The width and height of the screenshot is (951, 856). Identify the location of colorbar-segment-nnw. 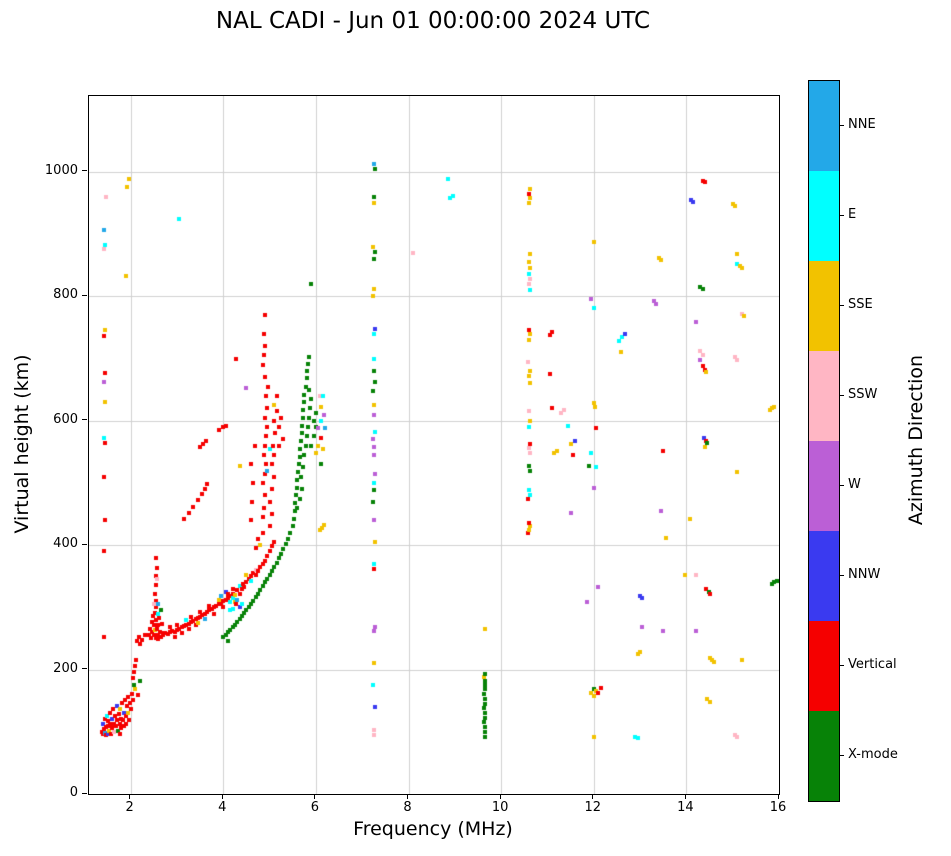
(824, 576).